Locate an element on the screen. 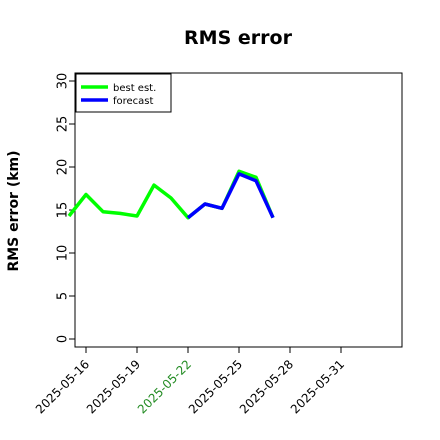  x-tick-label: 2025-05-31 is located at coordinates (317, 386).